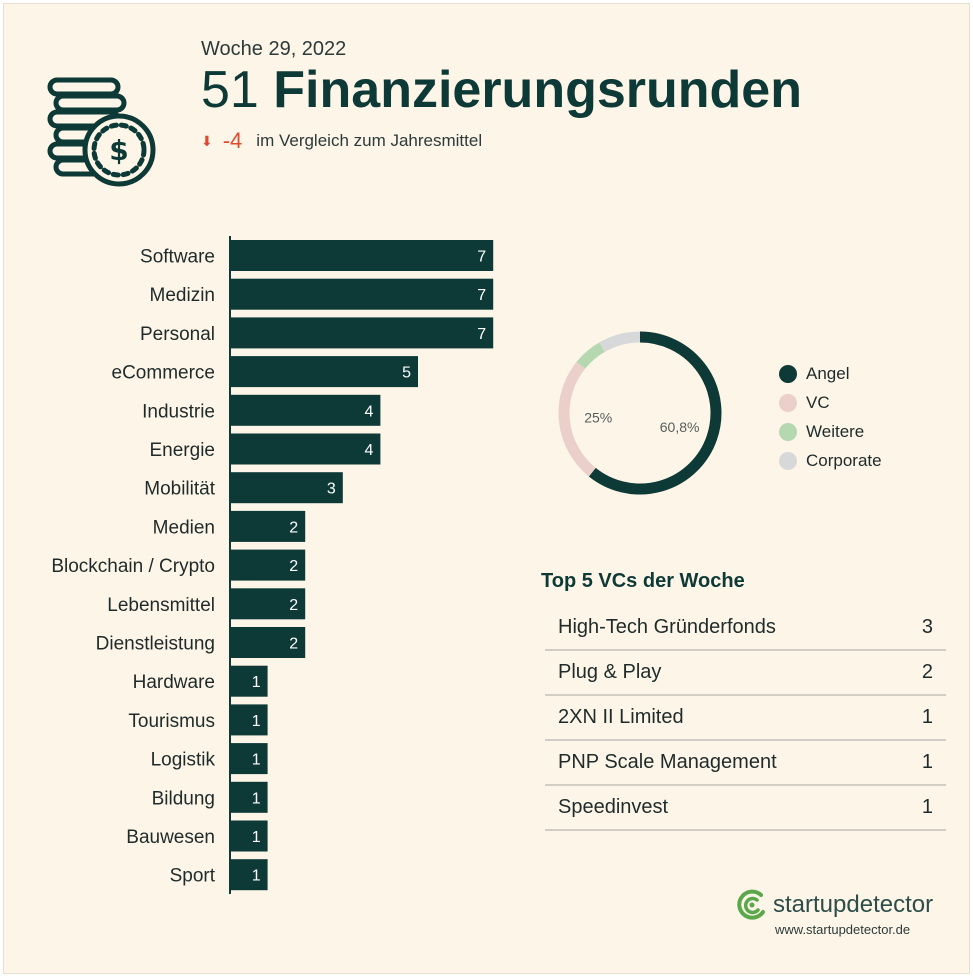 Image resolution: width=973 pixels, height=977 pixels. Describe the element at coordinates (133, 566) in the screenshot. I see `bar-category-label: Blockchain / Crypto` at that location.